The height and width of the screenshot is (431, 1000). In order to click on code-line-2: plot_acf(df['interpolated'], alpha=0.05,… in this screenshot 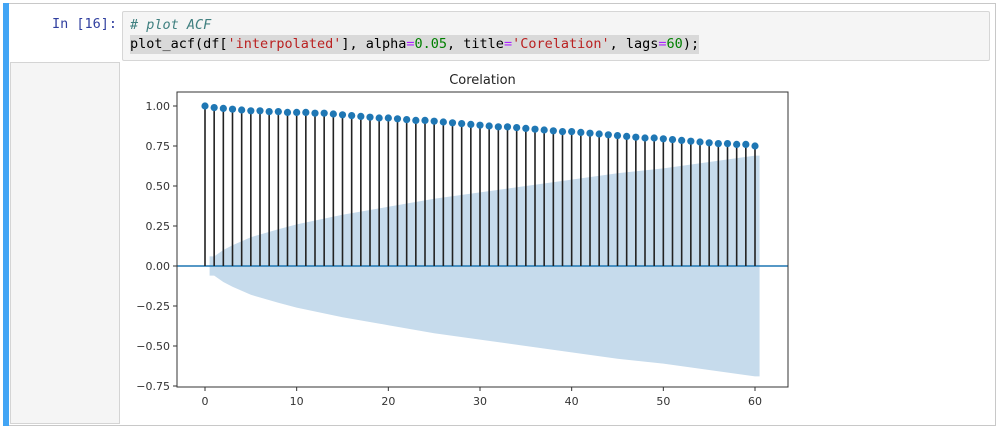, I will do `click(415, 44)`.